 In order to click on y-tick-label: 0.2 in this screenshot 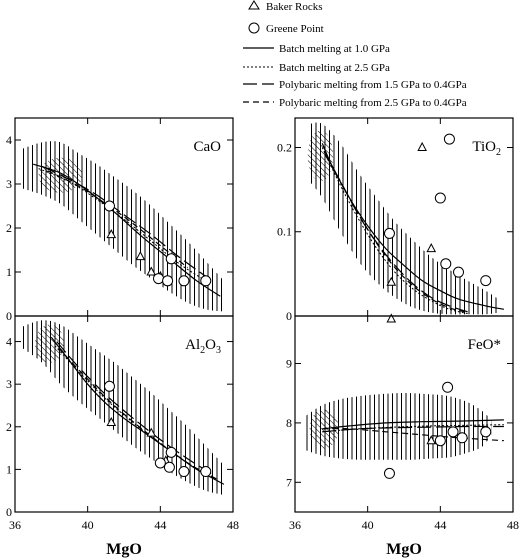, I will do `click(284, 147)`.